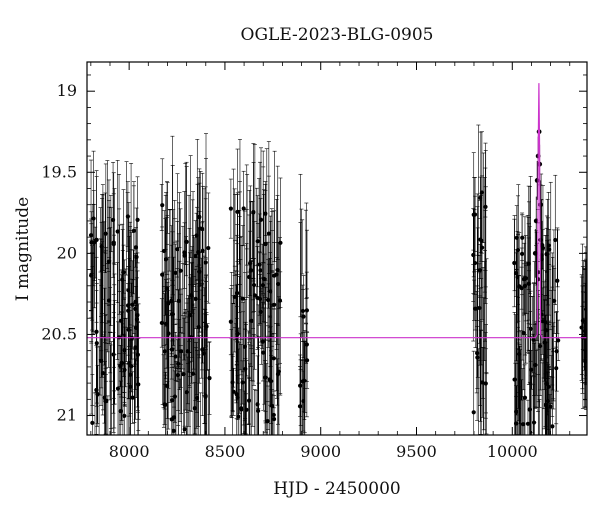 This screenshot has width=600, height=512. Describe the element at coordinates (416, 451) in the screenshot. I see `x-tick-label: 9500` at that location.